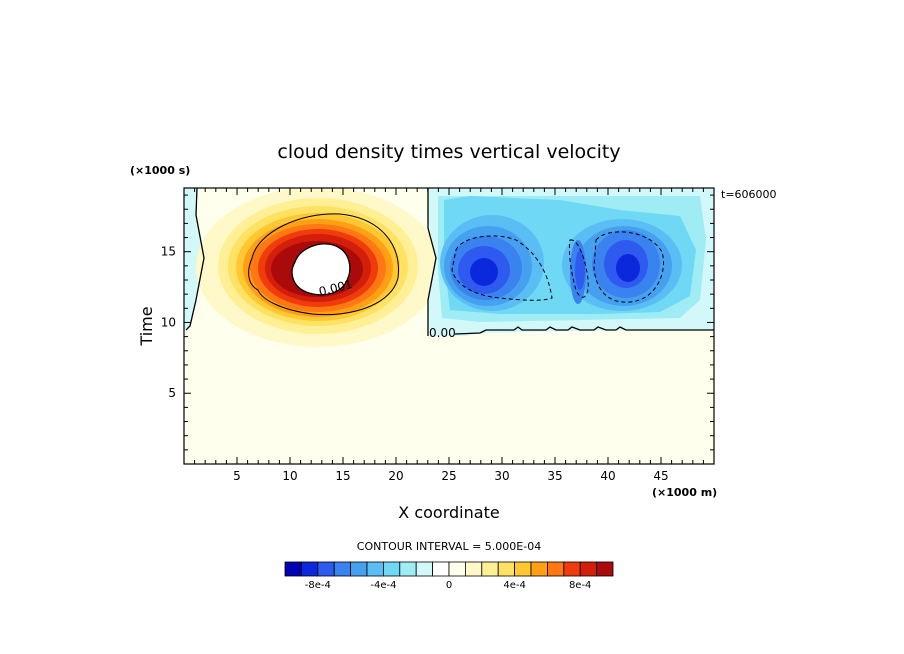  What do you see at coordinates (168, 252) in the screenshot?
I see `y-tick-label: 15` at bounding box center [168, 252].